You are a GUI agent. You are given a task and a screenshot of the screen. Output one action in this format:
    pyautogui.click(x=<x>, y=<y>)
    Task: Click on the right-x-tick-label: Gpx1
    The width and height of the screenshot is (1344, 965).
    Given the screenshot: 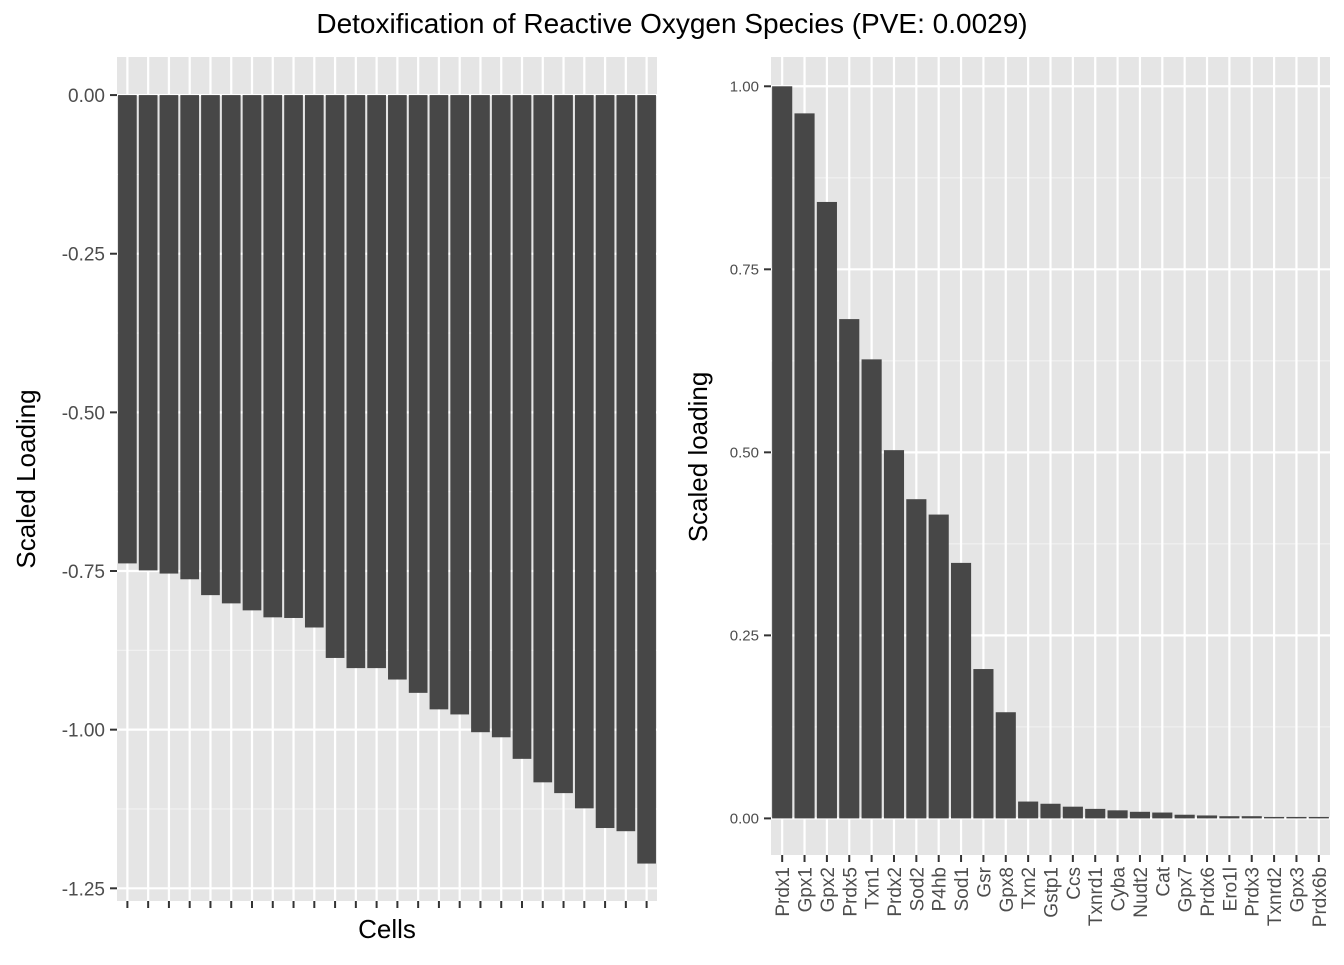 What is the action you would take?
    pyautogui.click(x=806, y=889)
    